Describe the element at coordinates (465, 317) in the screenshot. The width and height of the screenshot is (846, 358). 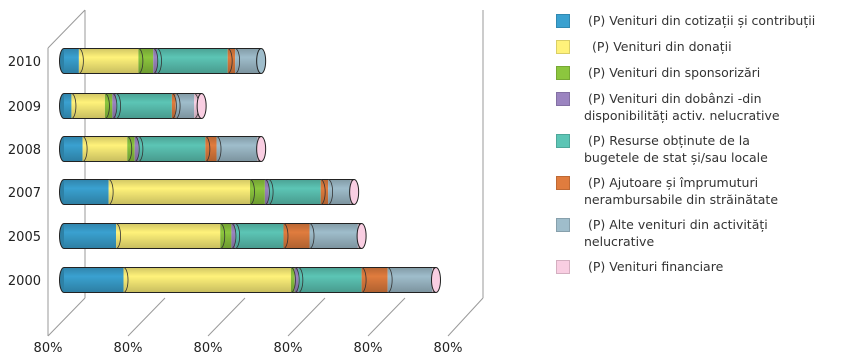
I see `floor-right-edge` at that location.